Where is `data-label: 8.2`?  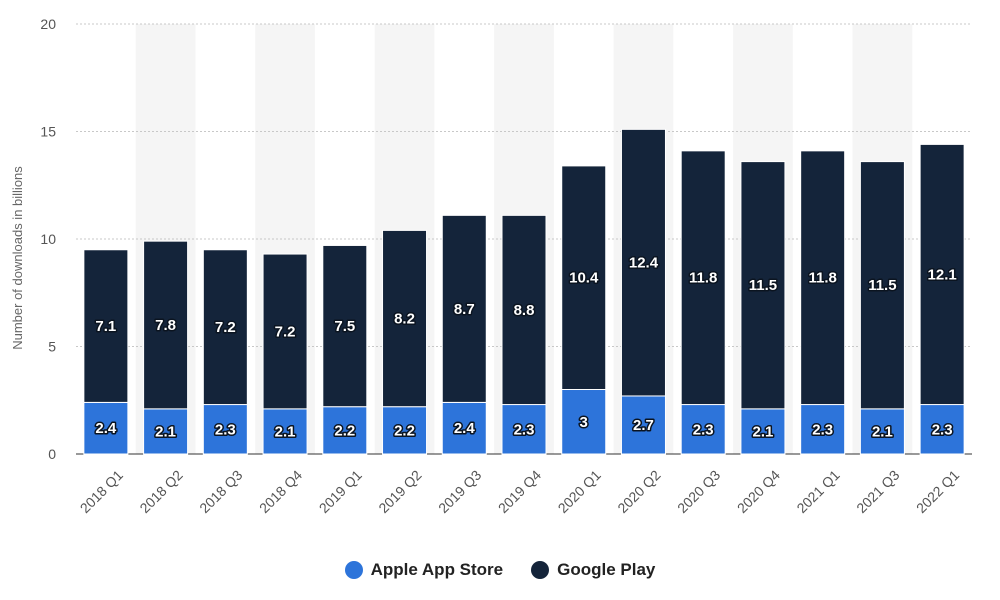 data-label: 8.2 is located at coordinates (404, 319).